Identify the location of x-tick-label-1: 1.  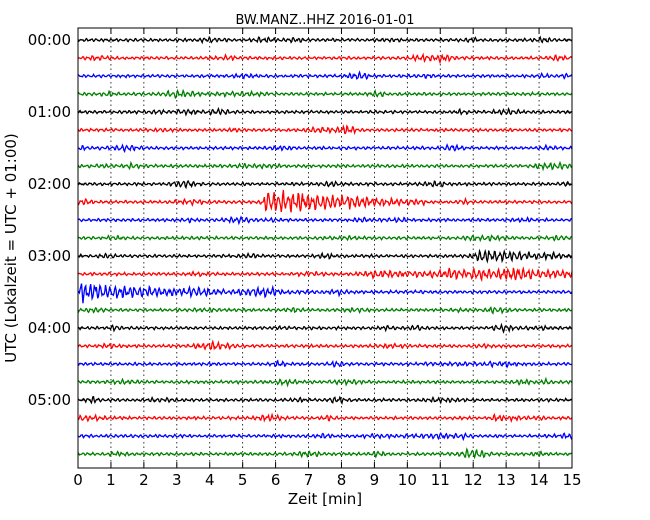
(111, 480).